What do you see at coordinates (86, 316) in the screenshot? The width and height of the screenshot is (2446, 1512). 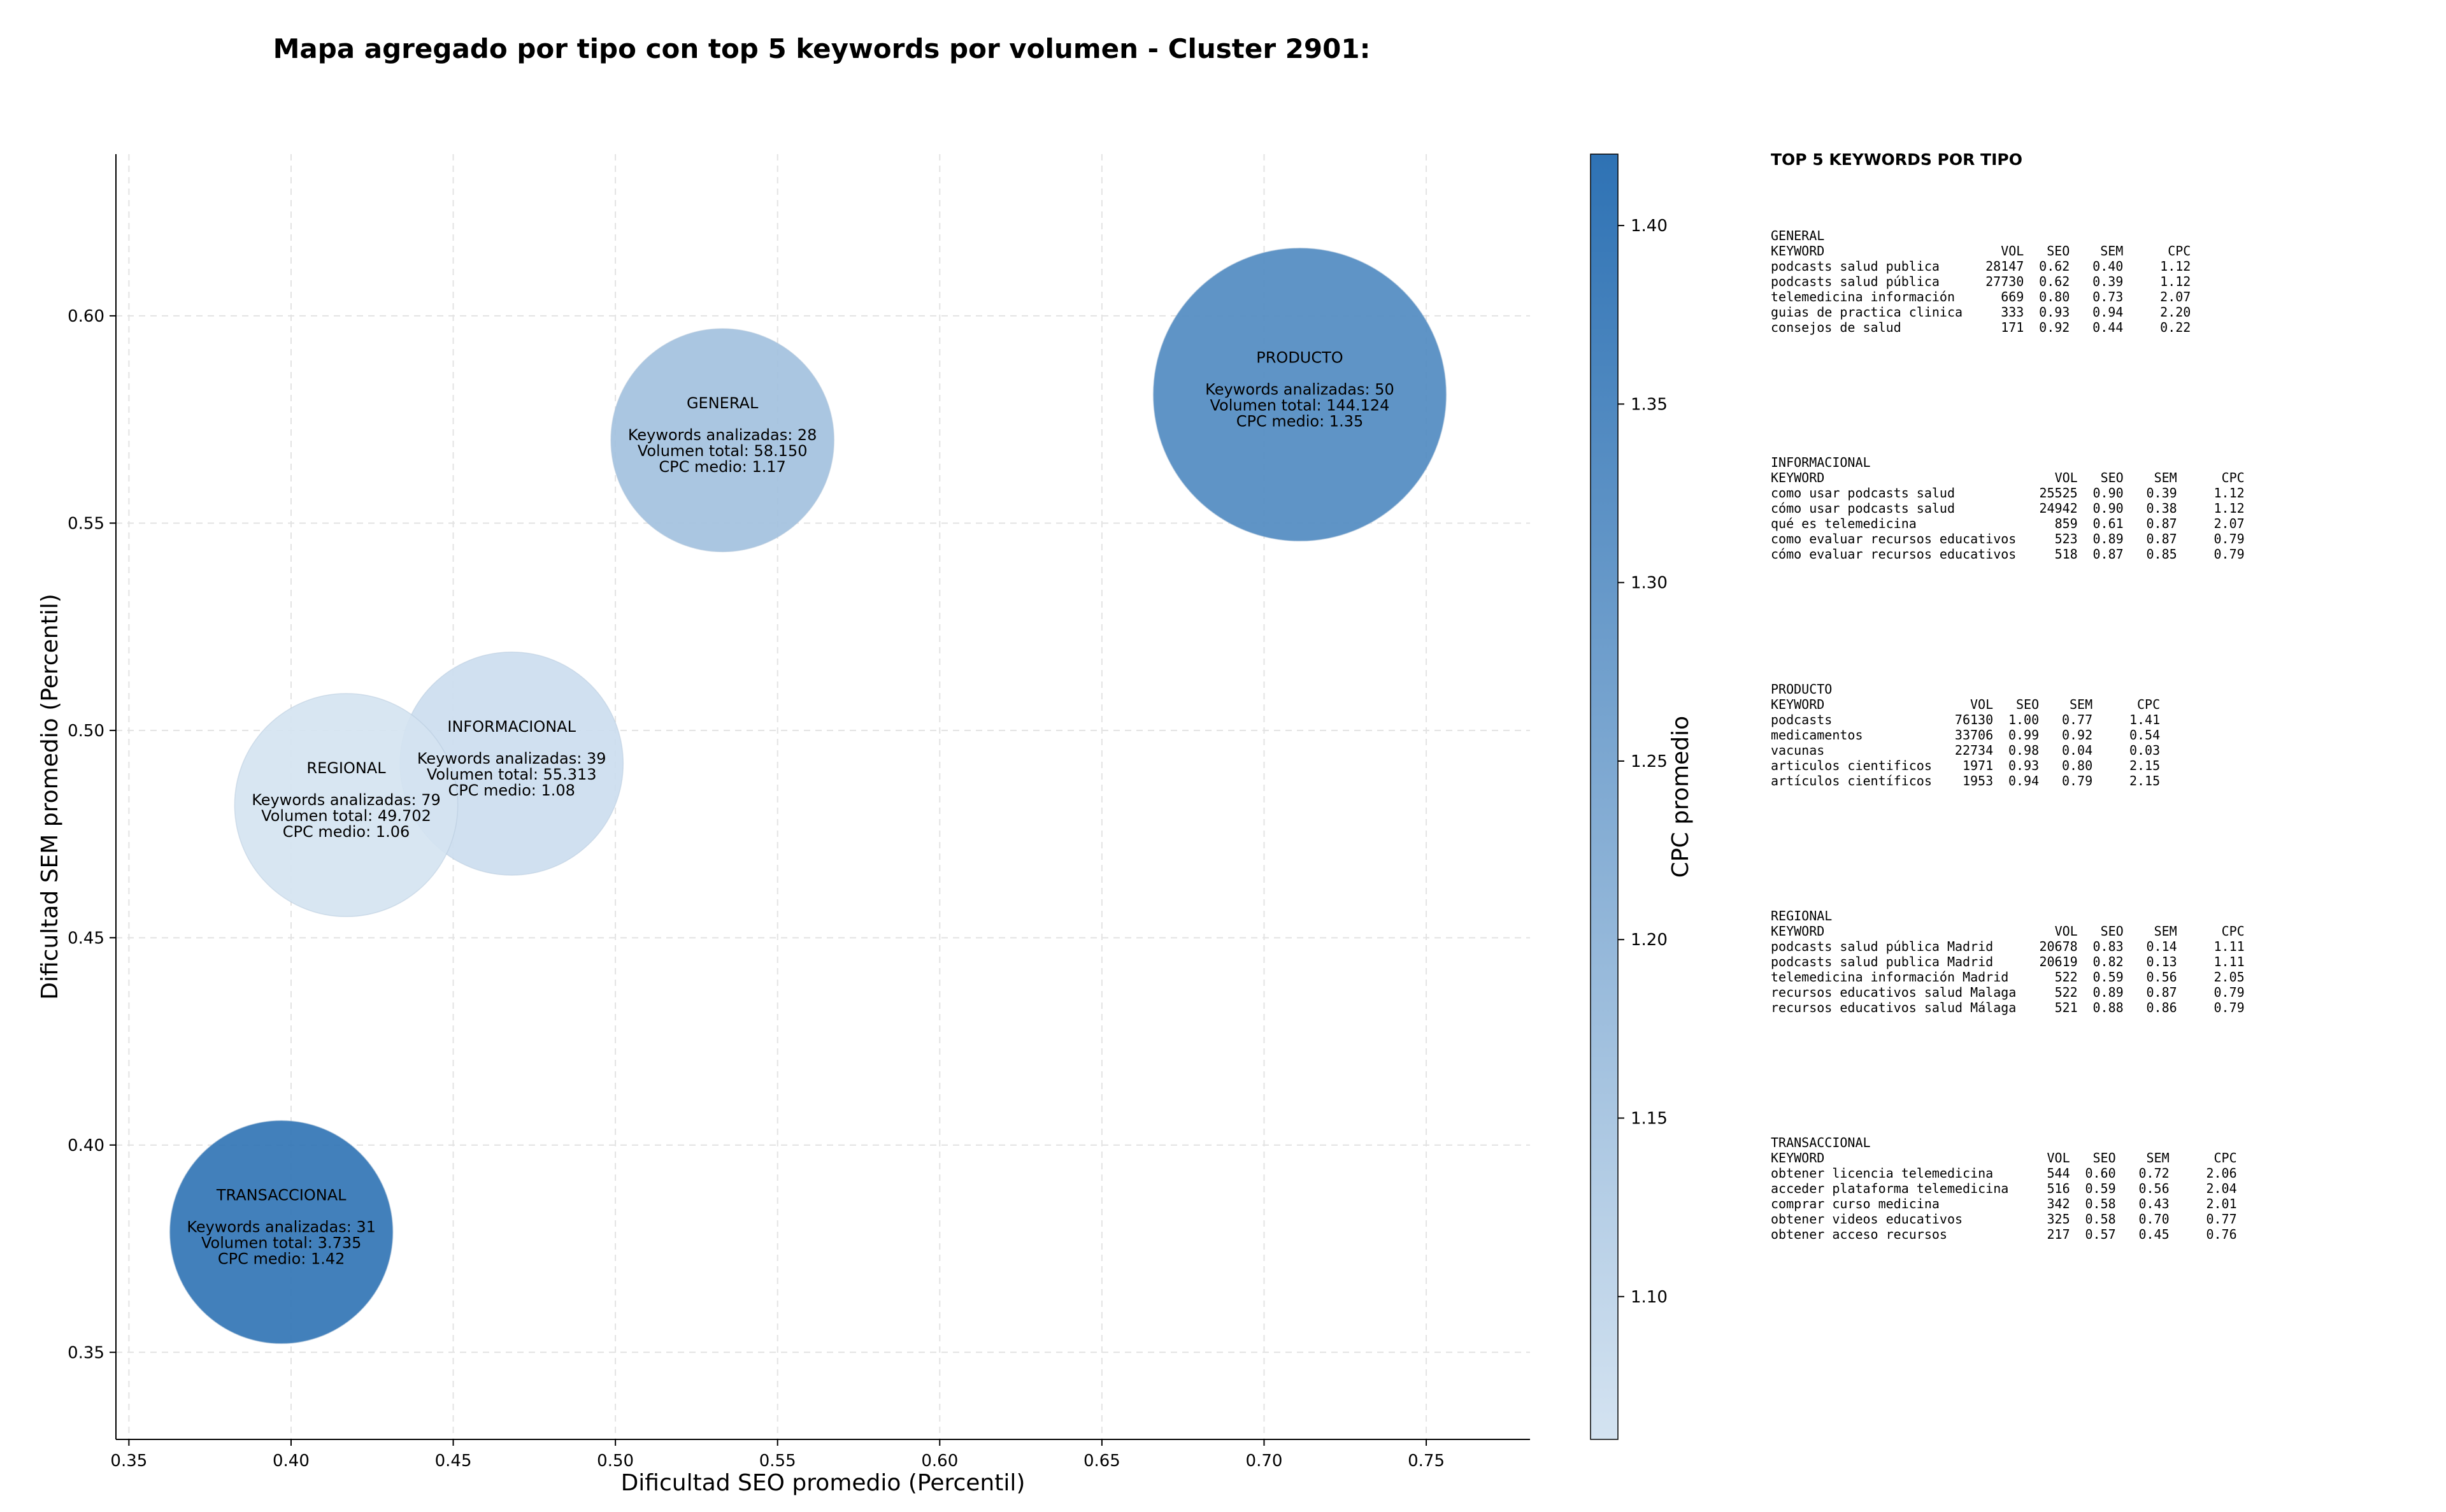 I see `y-tick-label-5: 0.60` at bounding box center [86, 316].